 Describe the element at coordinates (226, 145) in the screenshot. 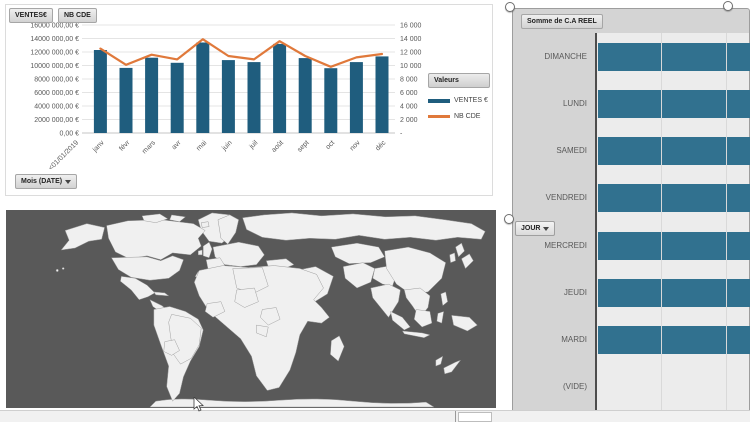

I see `svg-text: juin` at that location.